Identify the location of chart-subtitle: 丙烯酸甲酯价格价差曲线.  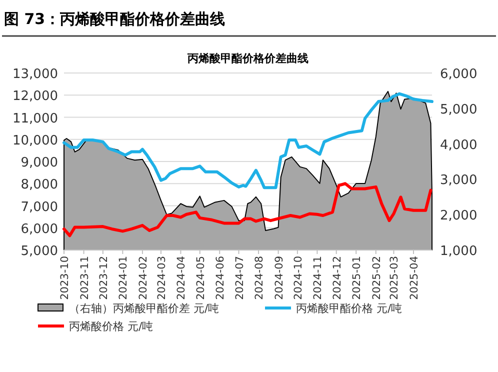
(247, 58).